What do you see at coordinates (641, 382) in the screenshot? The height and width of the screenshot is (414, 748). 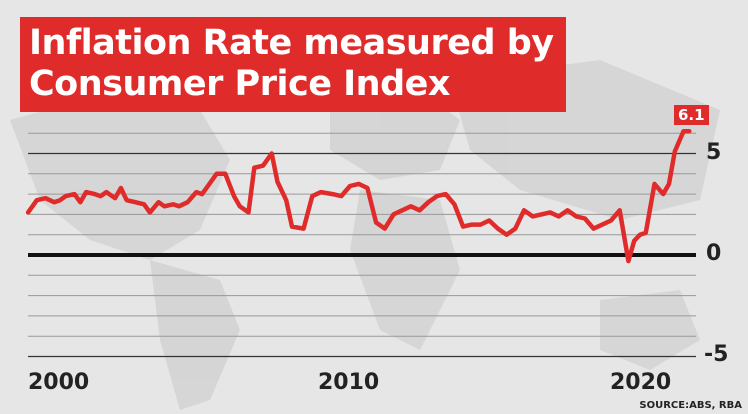 I see `x-label-2020: 2020` at bounding box center [641, 382].